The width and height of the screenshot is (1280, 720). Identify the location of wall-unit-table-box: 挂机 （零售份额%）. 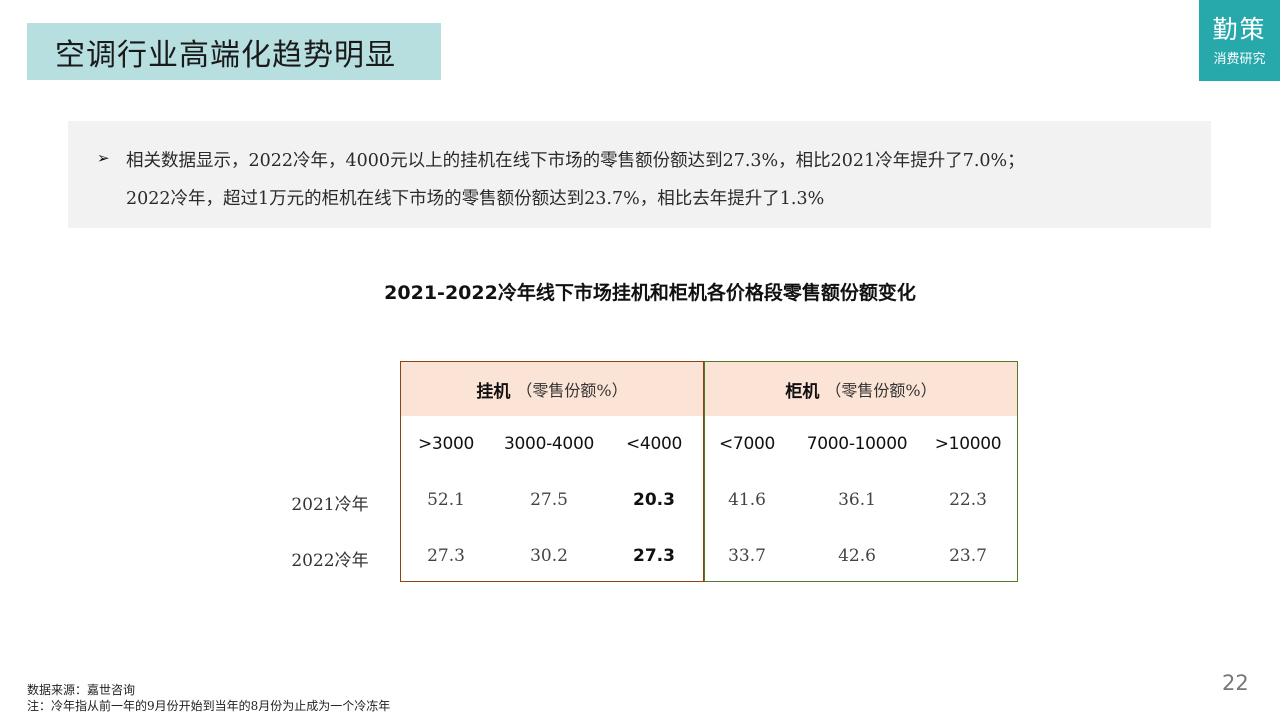
(552, 471).